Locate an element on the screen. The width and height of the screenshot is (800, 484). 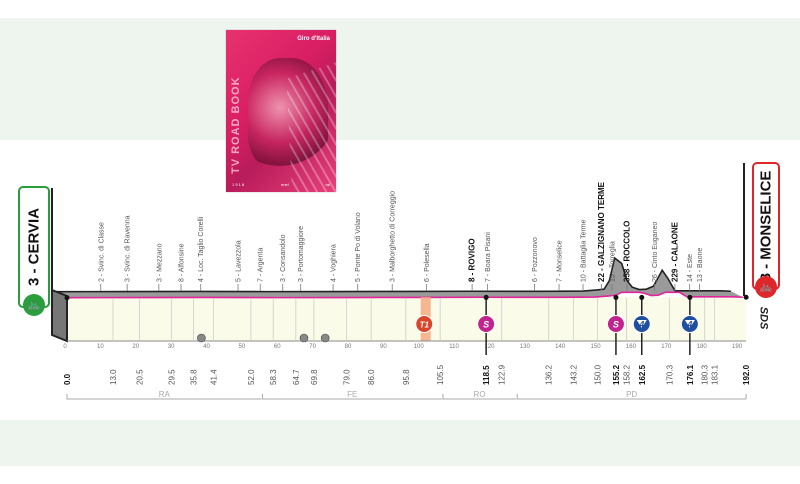
x-tick-label: 40 is located at coordinates (206, 347).